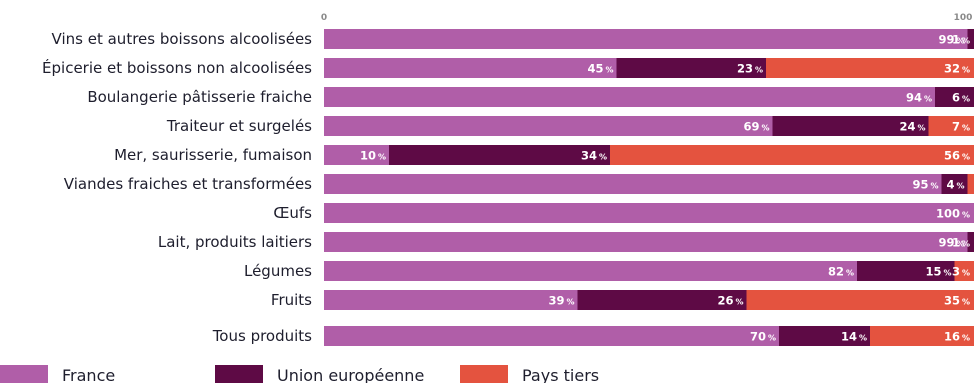 This screenshot has height=383, width=977. I want to click on data-label: 14%, so click(854, 337).